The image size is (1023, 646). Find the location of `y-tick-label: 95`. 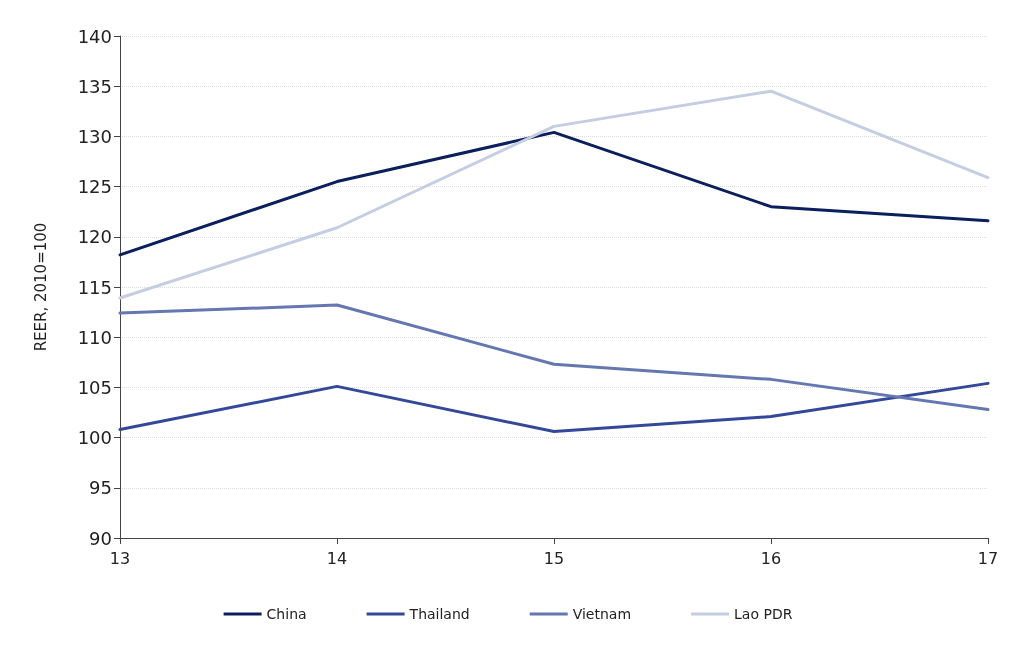

y-tick-label: 95 is located at coordinates (100, 488).